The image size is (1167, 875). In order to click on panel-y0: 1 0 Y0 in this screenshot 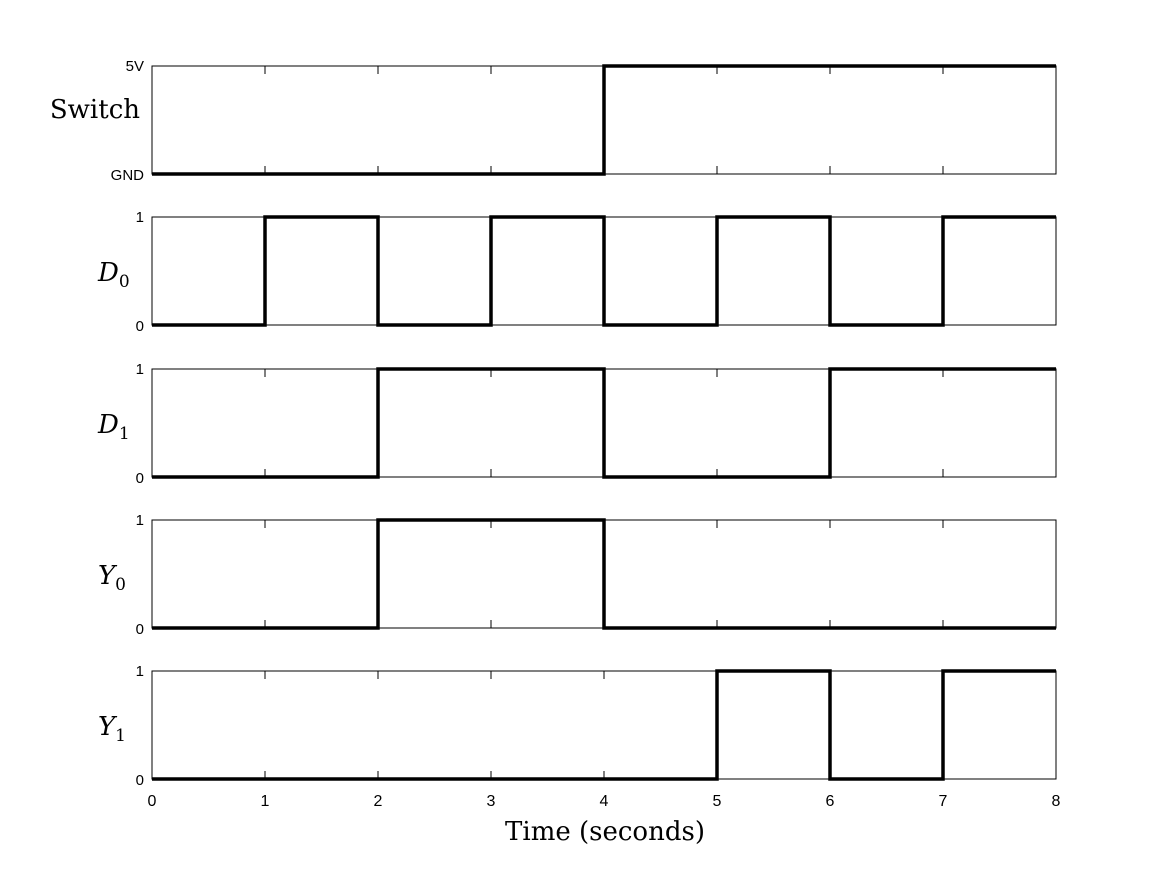, I will do `click(577, 575)`.